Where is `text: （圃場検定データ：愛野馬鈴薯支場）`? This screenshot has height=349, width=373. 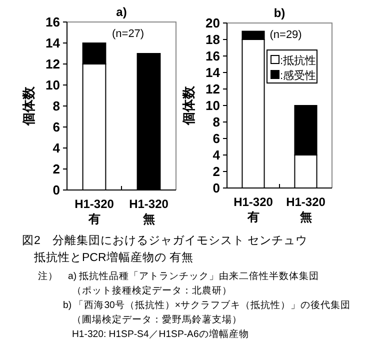
text: （圃場検定データ：愛野馬鈴薯支場） is located at coordinates (157, 320).